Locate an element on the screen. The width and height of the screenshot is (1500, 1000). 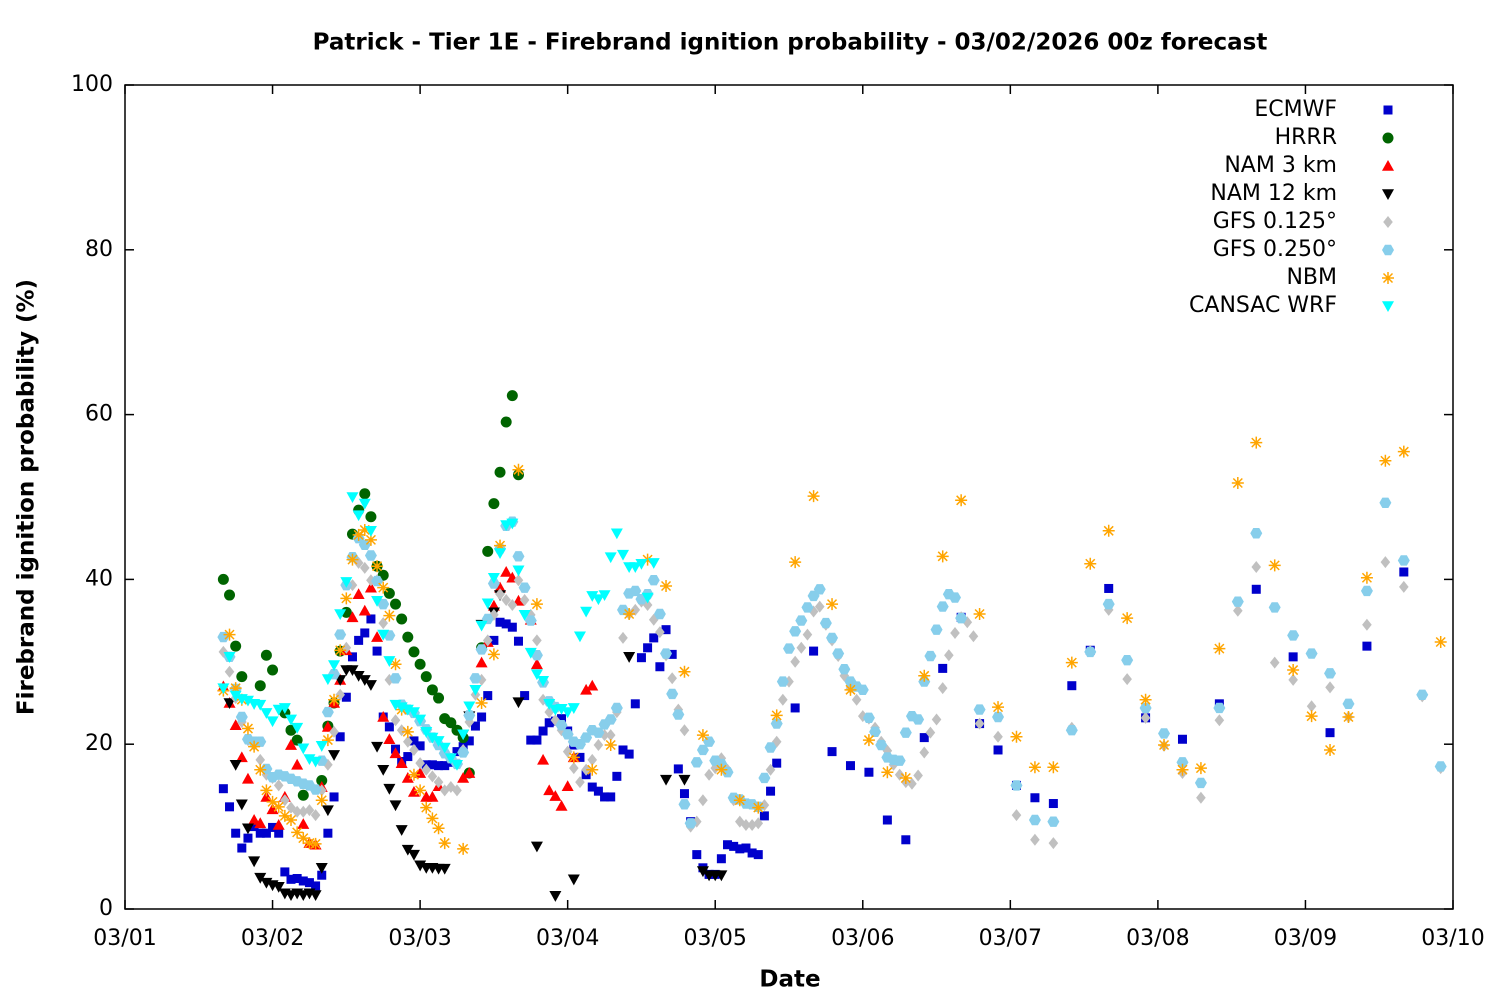
legend-marker is located at coordinates (1388, 250).